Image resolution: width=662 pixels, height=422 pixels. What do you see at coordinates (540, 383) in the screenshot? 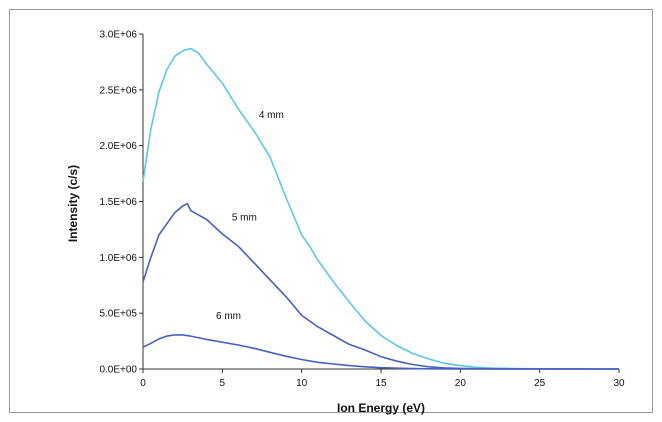
I see `x-tick-label: 25` at bounding box center [540, 383].